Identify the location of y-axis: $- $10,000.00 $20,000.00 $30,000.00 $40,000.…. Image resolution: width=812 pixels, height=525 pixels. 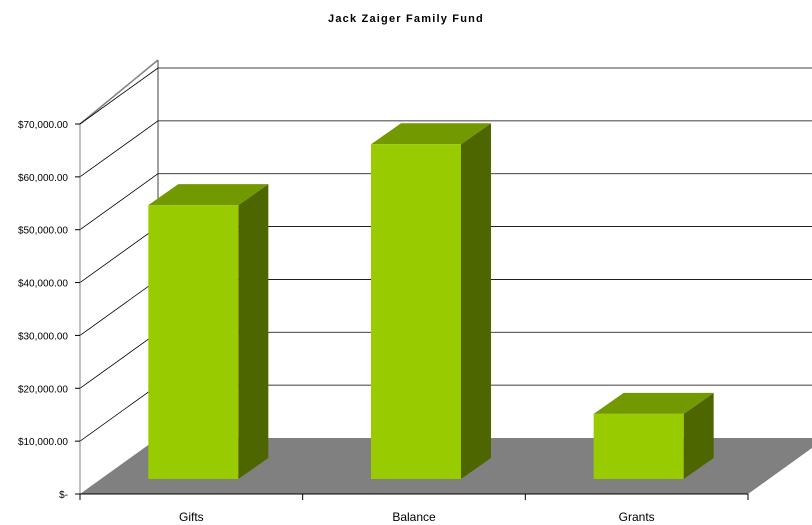
(49, 310).